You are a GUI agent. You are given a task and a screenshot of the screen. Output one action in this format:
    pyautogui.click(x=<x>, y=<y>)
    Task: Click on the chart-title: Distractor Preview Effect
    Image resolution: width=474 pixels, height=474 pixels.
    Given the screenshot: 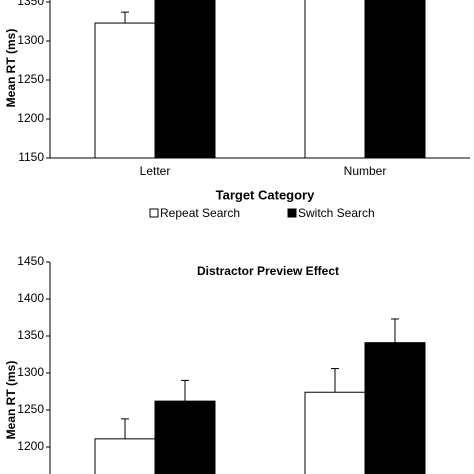 What is the action you would take?
    pyautogui.click(x=268, y=271)
    